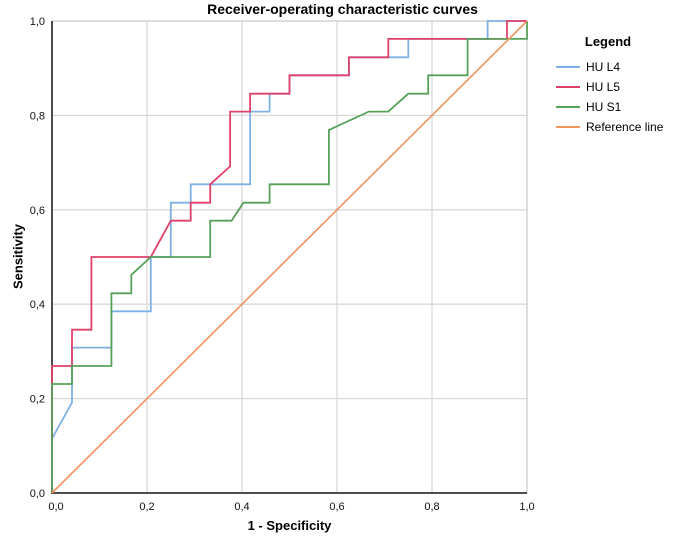 This screenshot has width=685, height=544. I want to click on hu-l5-line-swatch, so click(568, 87).